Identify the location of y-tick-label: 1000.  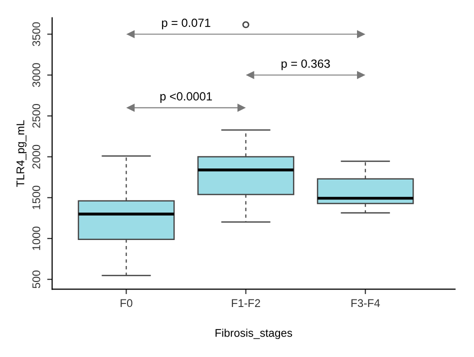
(36, 238).